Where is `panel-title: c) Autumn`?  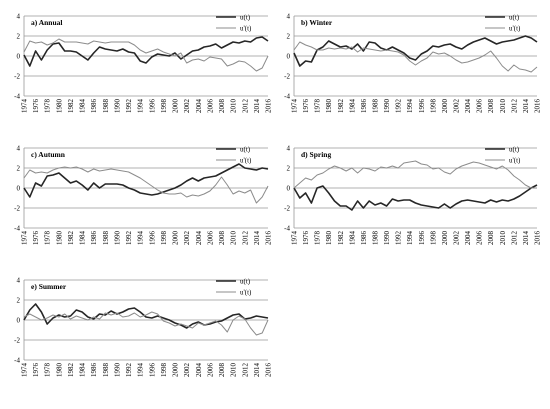 panel-title: c) Autumn is located at coordinates (48, 154).